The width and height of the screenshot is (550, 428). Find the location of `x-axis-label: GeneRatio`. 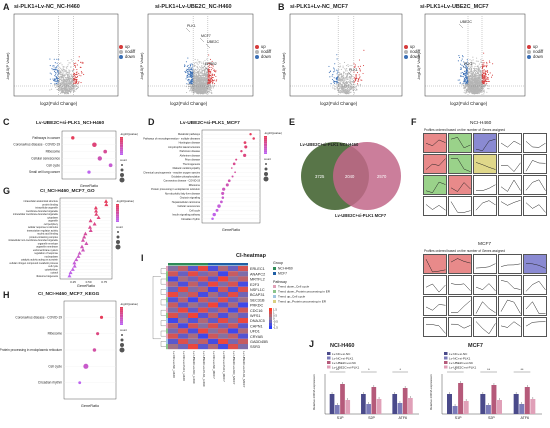

x-axis-label: GeneRatio is located at coordinates (90, 406).